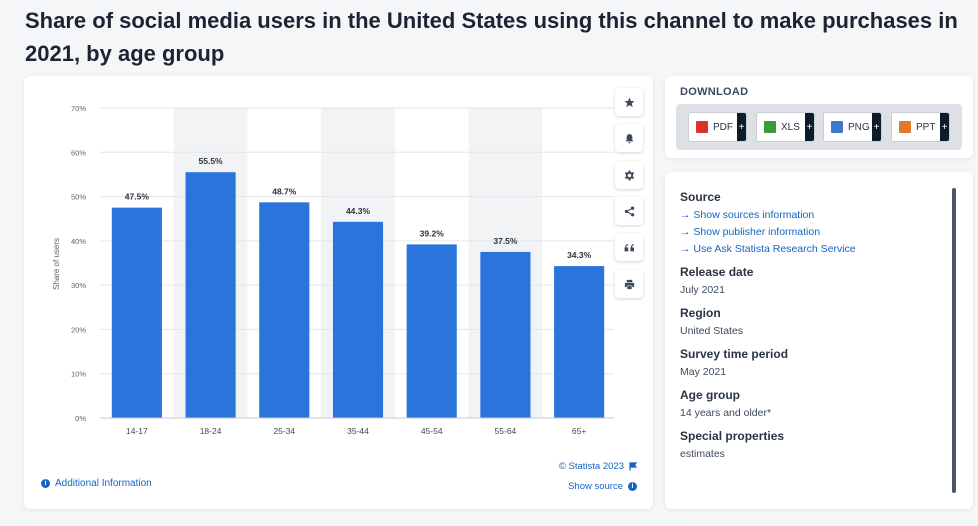  I want to click on y-tick-label: 10%, so click(78, 374).